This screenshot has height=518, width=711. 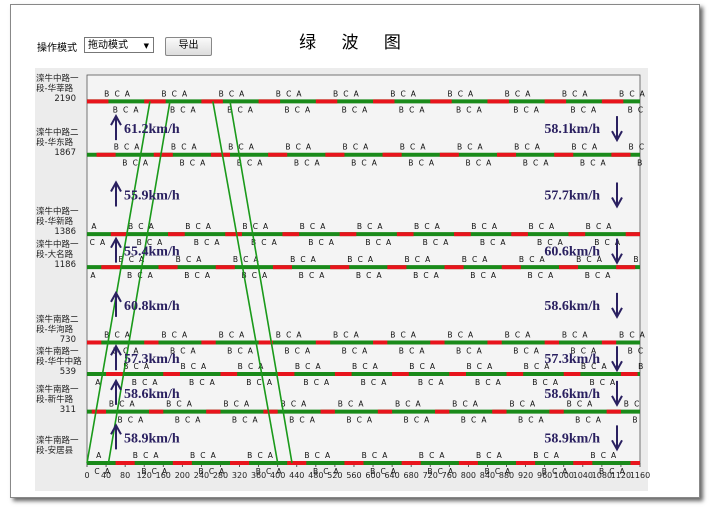 What do you see at coordinates (572, 252) in the screenshot?
I see `down-speed: 60.6km/h` at bounding box center [572, 252].